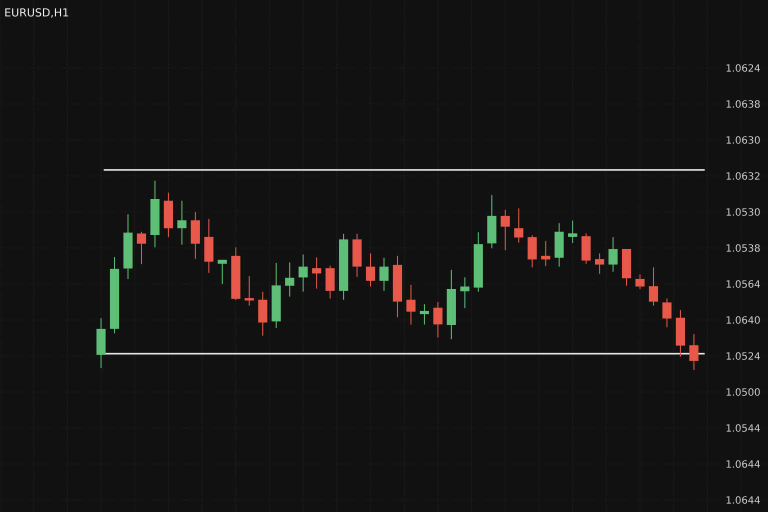  I want to click on category-label: 1.0524, so click(743, 356).